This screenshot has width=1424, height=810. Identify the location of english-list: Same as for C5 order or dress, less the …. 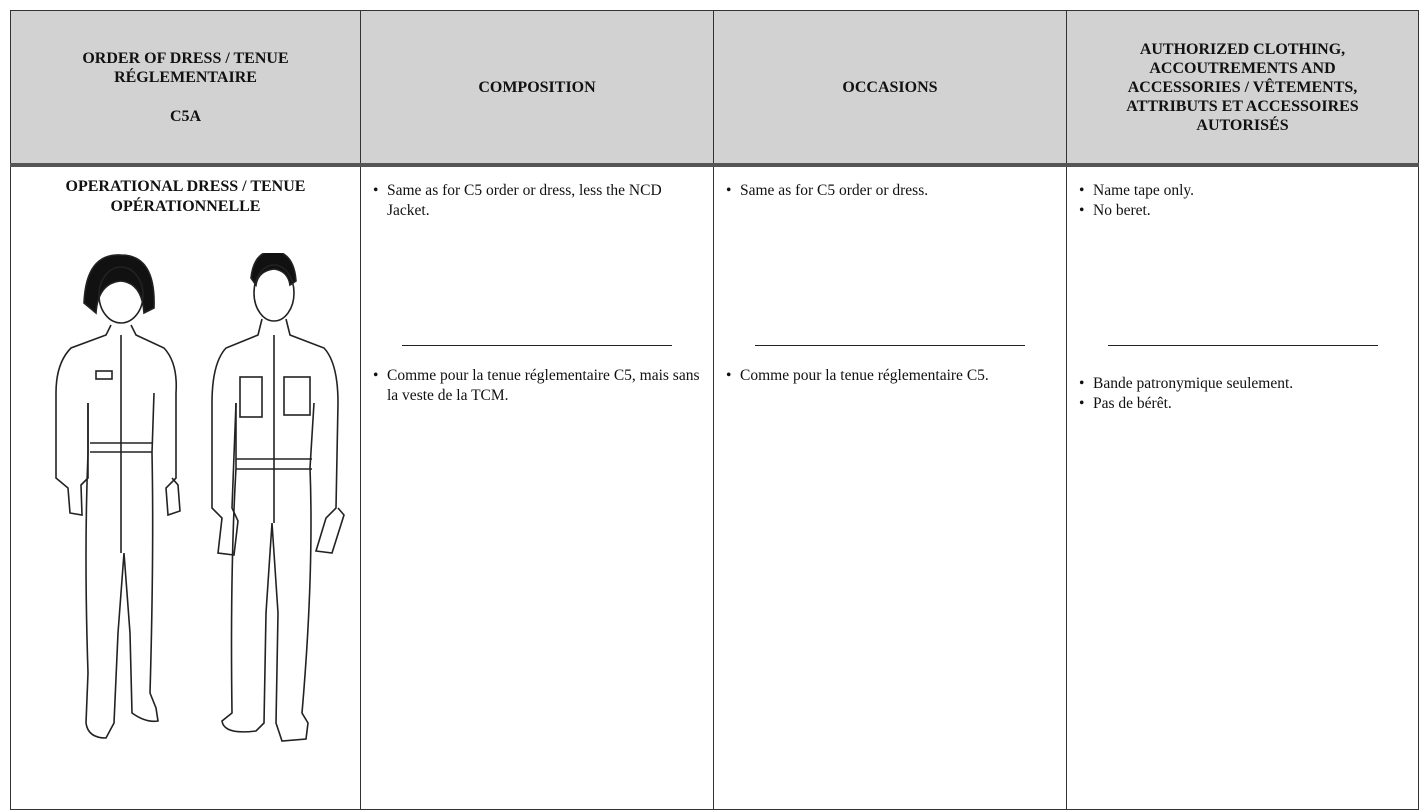
(537, 256).